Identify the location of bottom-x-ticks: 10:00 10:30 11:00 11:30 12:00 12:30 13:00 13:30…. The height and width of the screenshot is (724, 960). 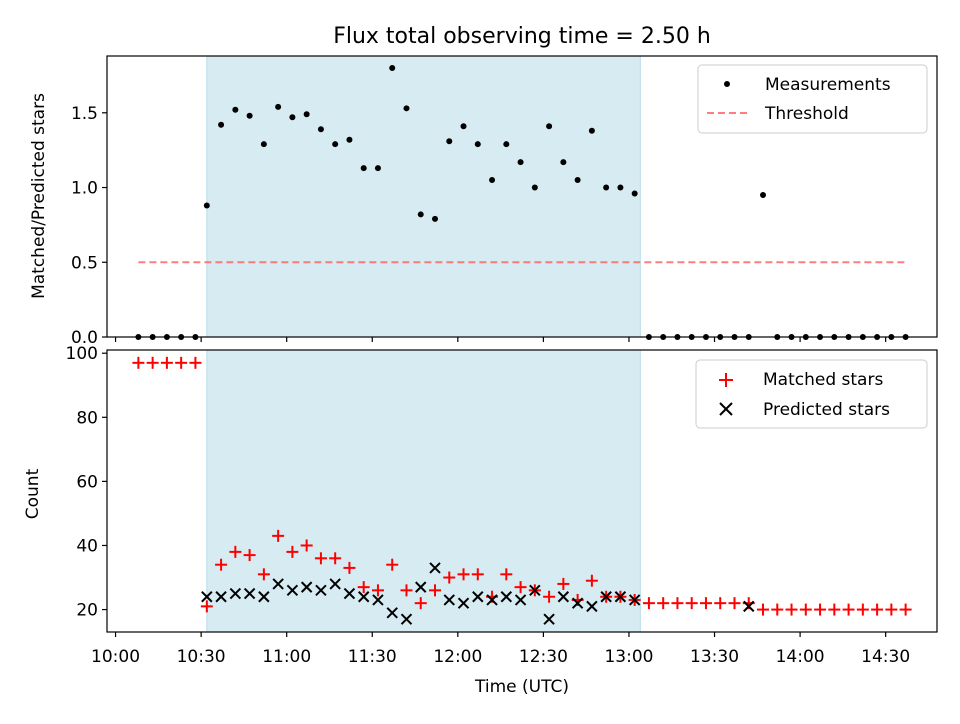
(500, 649).